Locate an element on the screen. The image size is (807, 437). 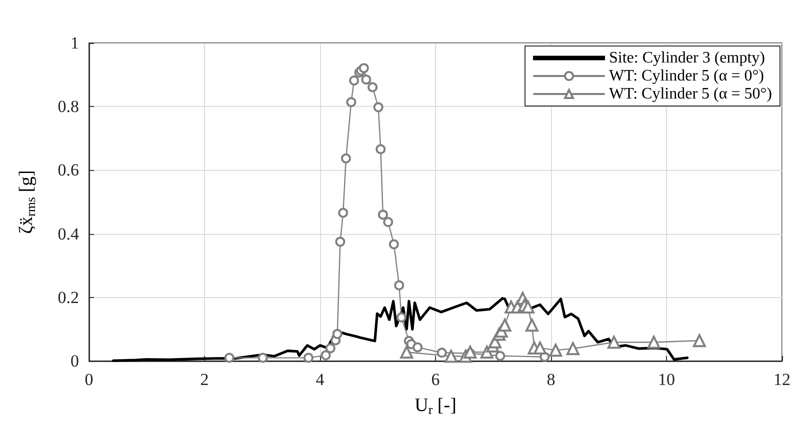
y-tick-label: 0.8 is located at coordinates (68, 106).